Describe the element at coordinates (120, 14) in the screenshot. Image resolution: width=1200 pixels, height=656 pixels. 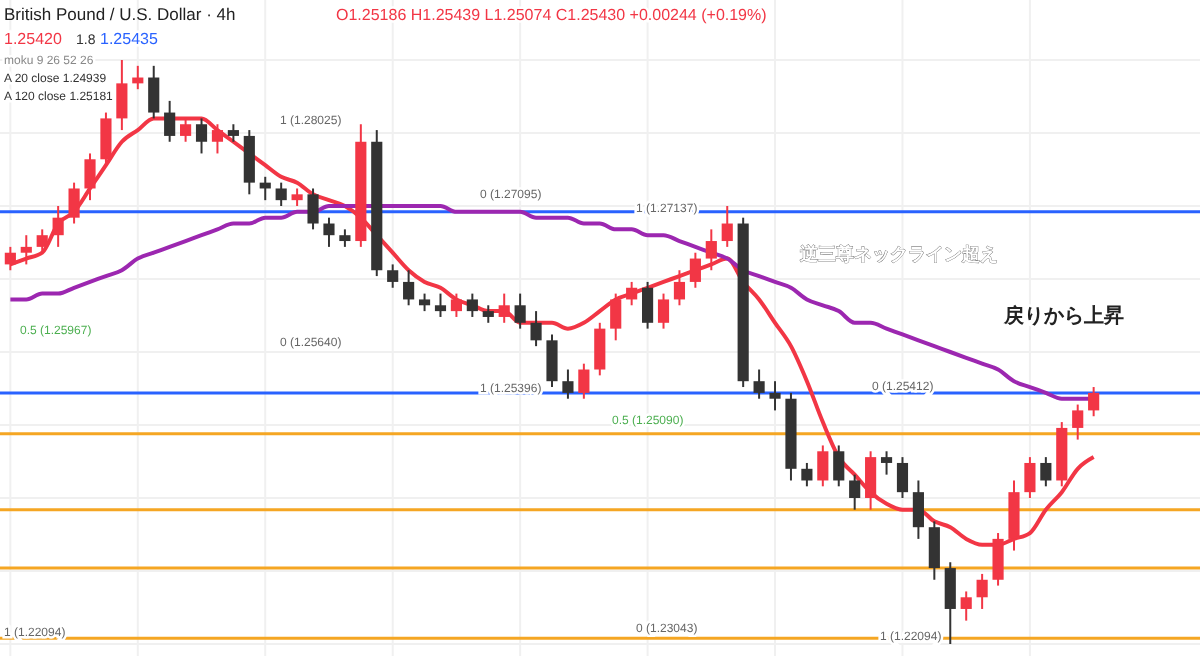
I see `chart-title: British Pound / U.S. Dollar · 4h` at that location.